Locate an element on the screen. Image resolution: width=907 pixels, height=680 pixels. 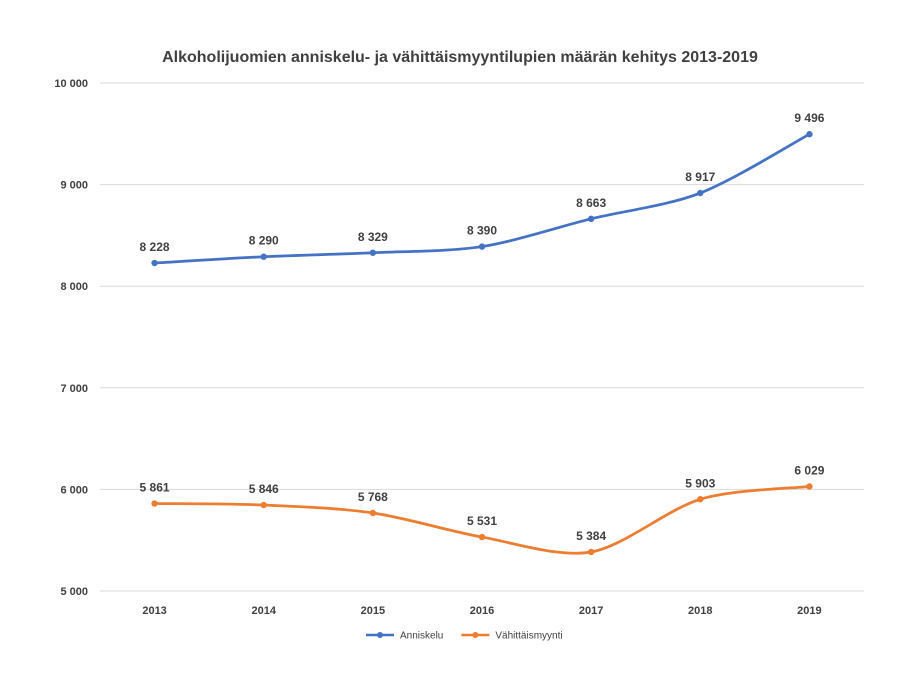
data-label: 8 390 is located at coordinates (482, 231).